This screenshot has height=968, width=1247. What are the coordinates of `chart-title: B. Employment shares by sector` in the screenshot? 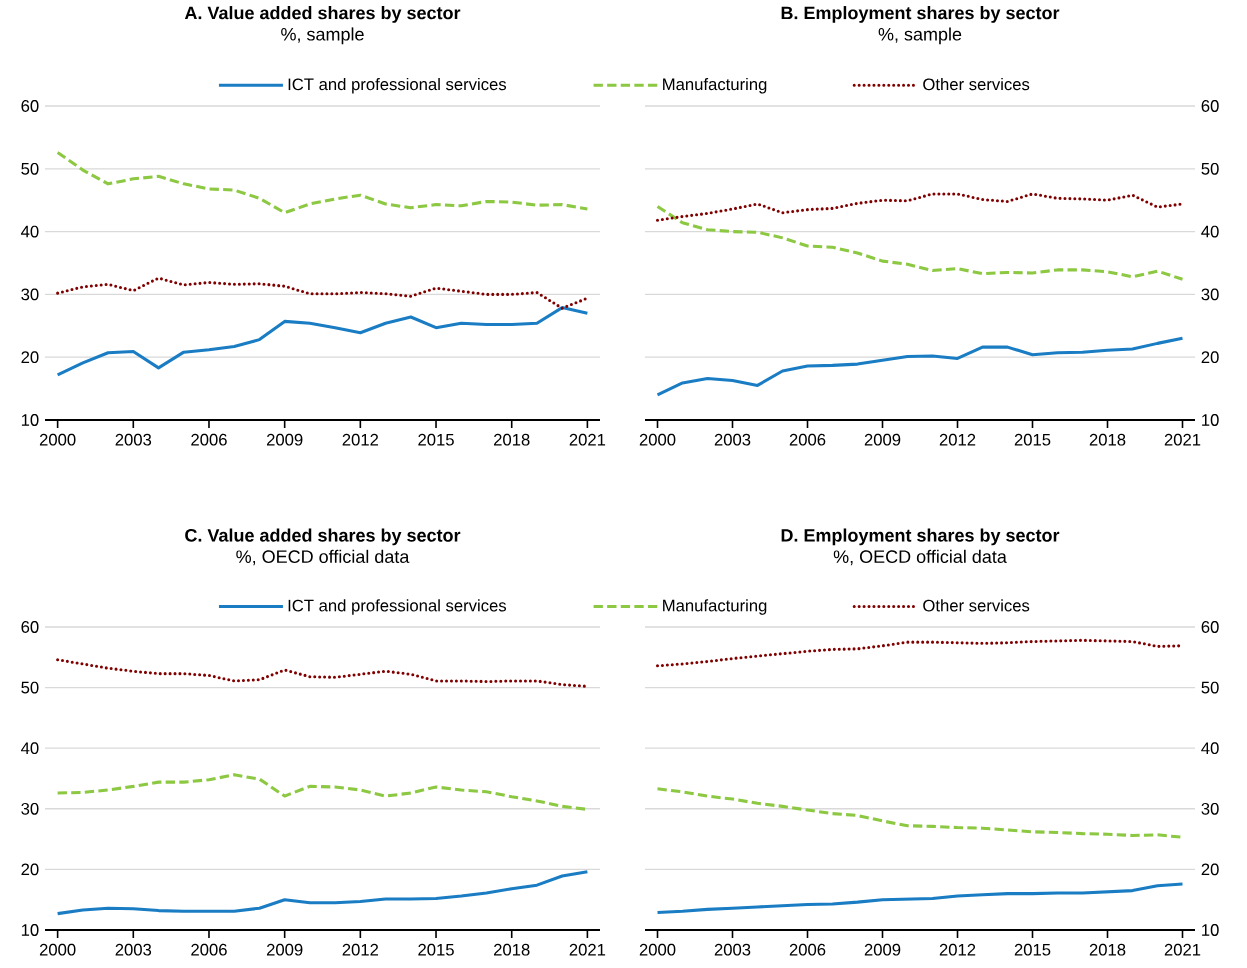 It's located at (920, 14).